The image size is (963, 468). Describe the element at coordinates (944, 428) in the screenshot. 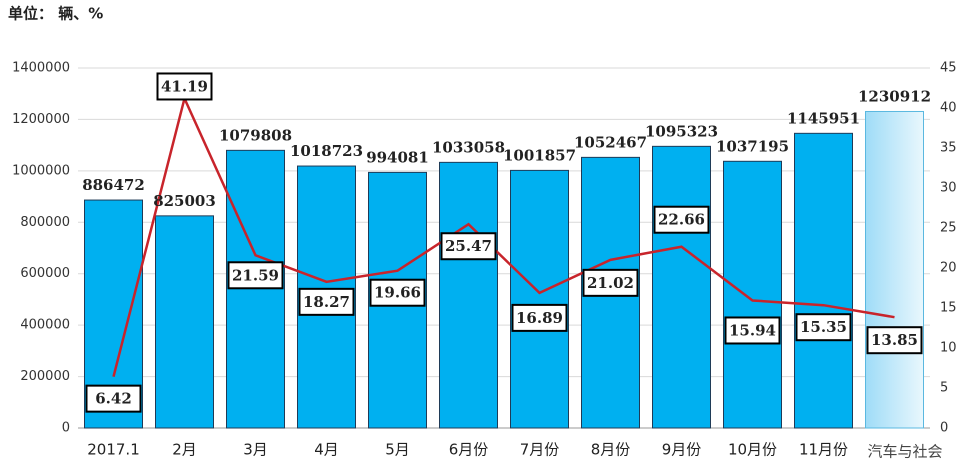

I see `y2-tick-label: 0` at that location.